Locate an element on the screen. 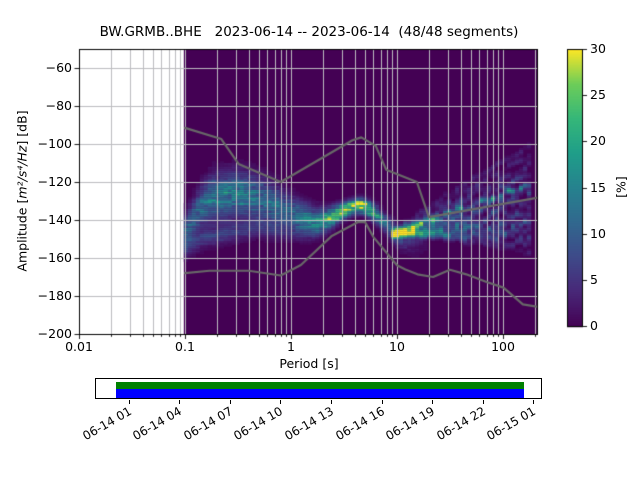  y-tick-label: −160 is located at coordinates (54, 257).